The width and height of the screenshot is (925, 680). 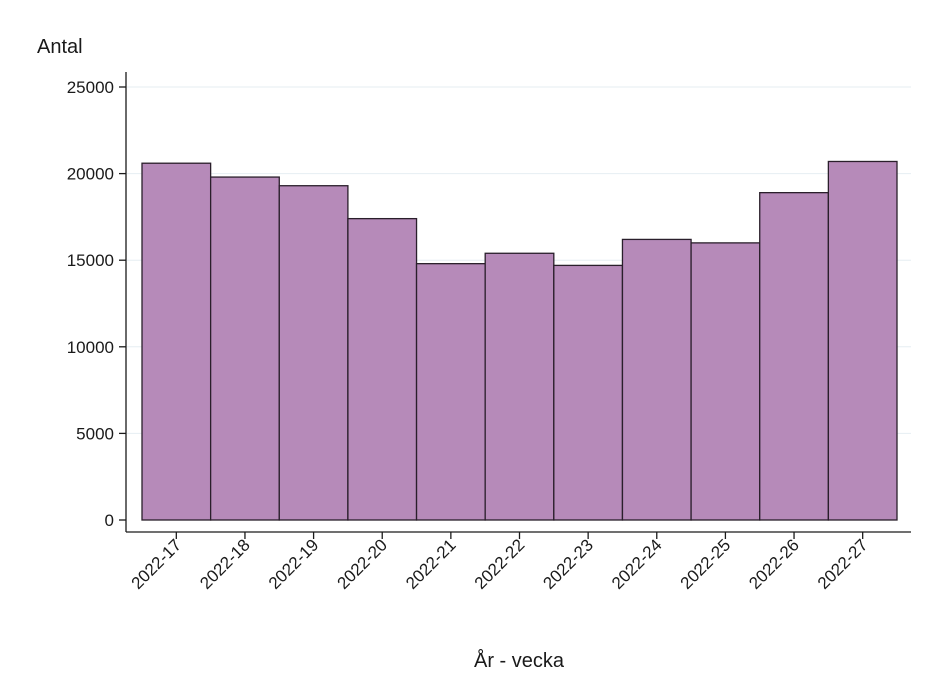 What do you see at coordinates (363, 564) in the screenshot?
I see `x-tick-label: 2022-20` at bounding box center [363, 564].